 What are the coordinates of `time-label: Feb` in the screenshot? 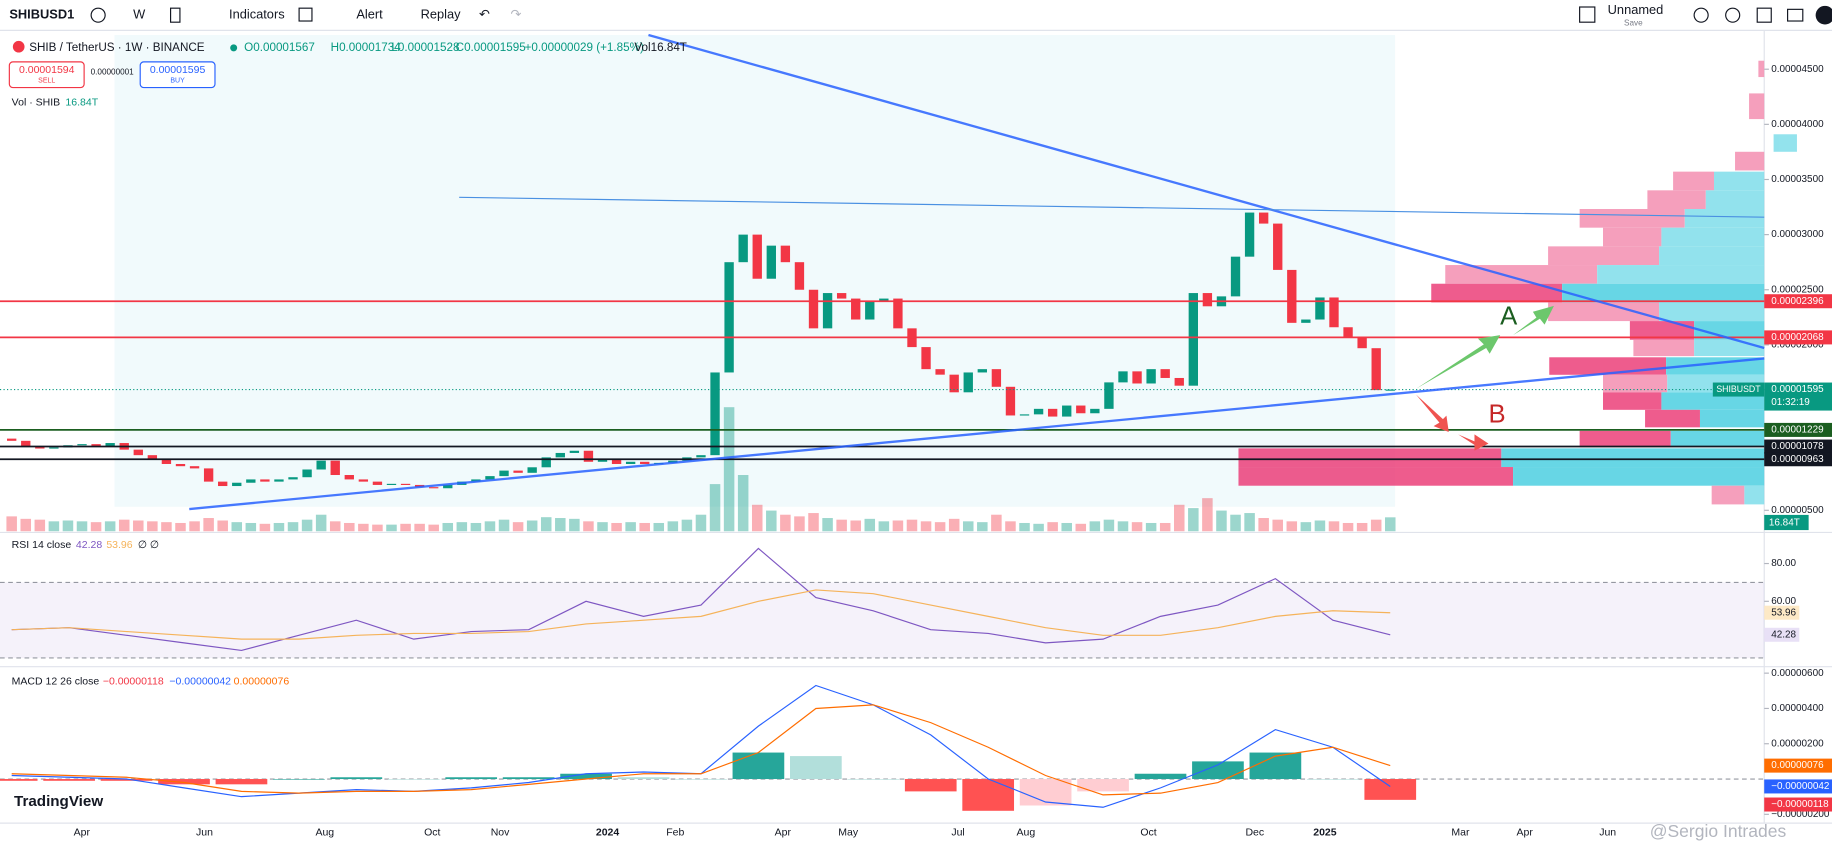 It's located at (675, 832).